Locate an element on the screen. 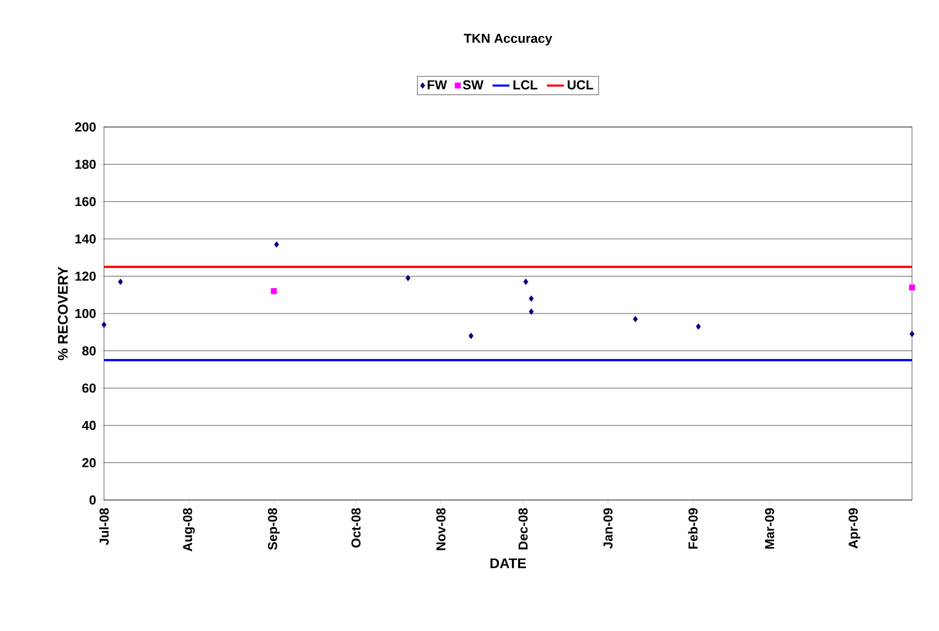  x-tick-label: Dec-08 is located at coordinates (523, 529).